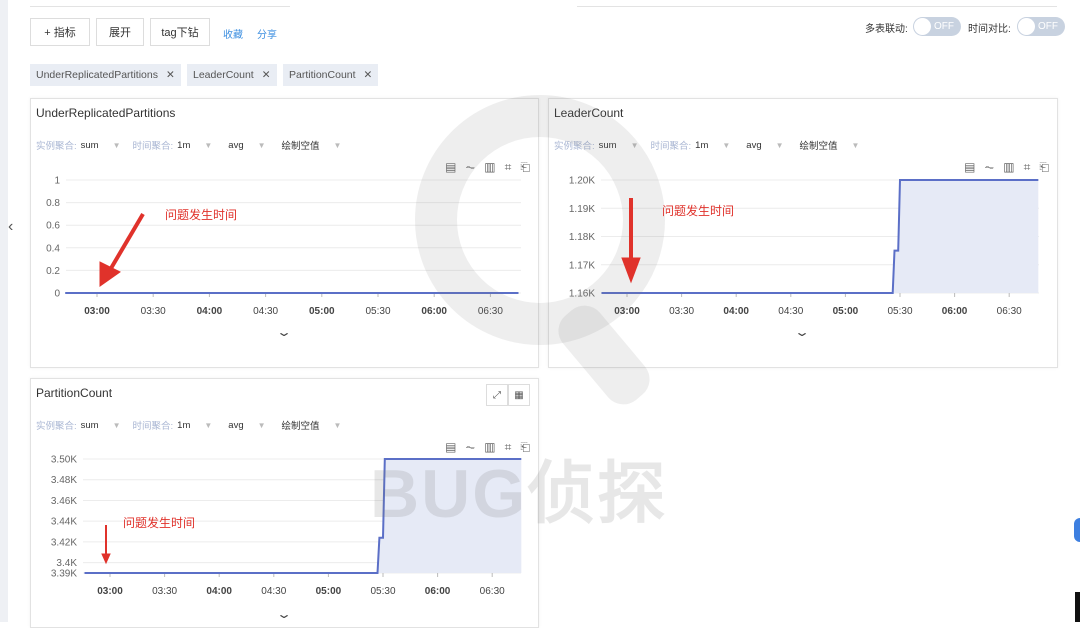 This screenshot has height=628, width=1080. Describe the element at coordinates (937, 26) in the screenshot. I see `multi-link-toggle: OFF` at that location.